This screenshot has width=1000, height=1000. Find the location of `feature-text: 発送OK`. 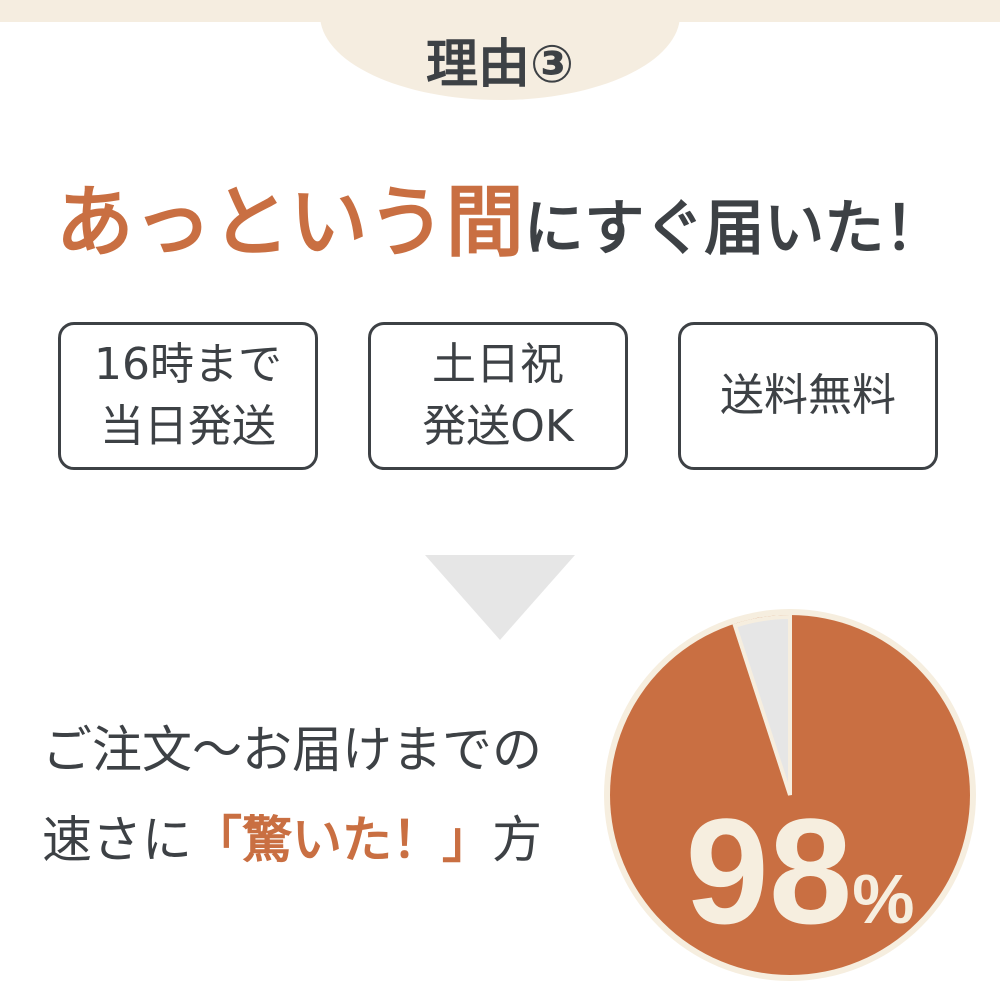

feature-text: 発送OK is located at coordinates (498, 426).